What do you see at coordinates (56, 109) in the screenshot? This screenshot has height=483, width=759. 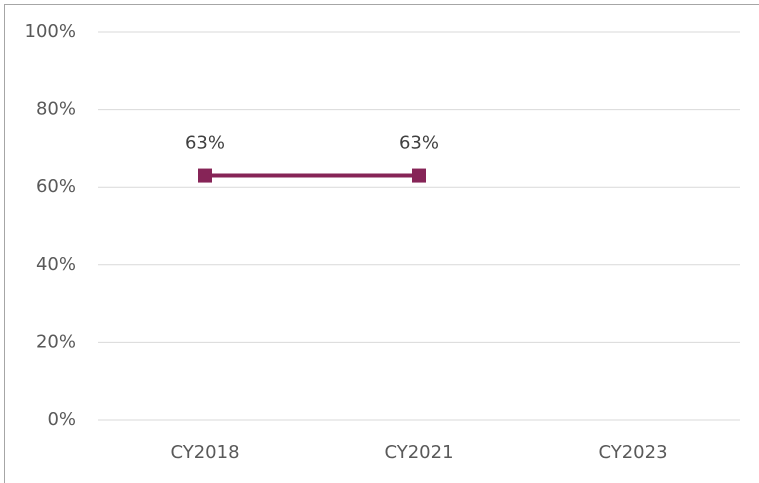 I see `y-tick-label: 80%` at bounding box center [56, 109].